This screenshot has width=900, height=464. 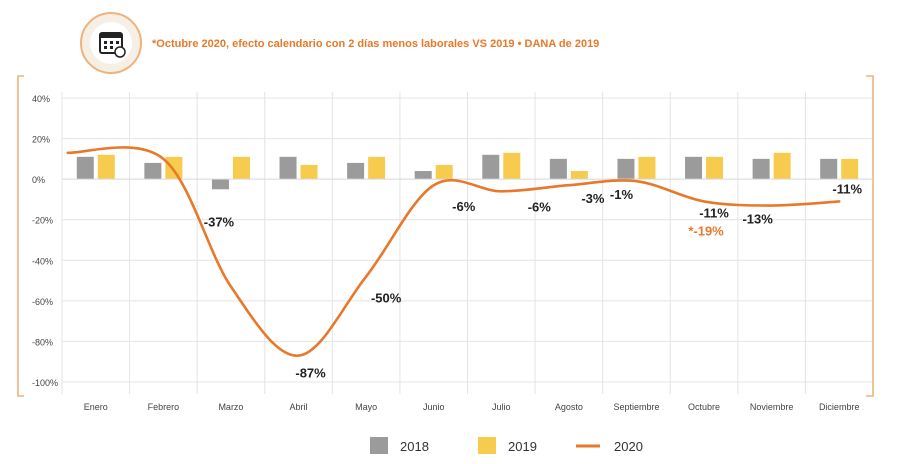 What do you see at coordinates (219, 222) in the screenshot?
I see `data-label-2020: -37%` at bounding box center [219, 222].